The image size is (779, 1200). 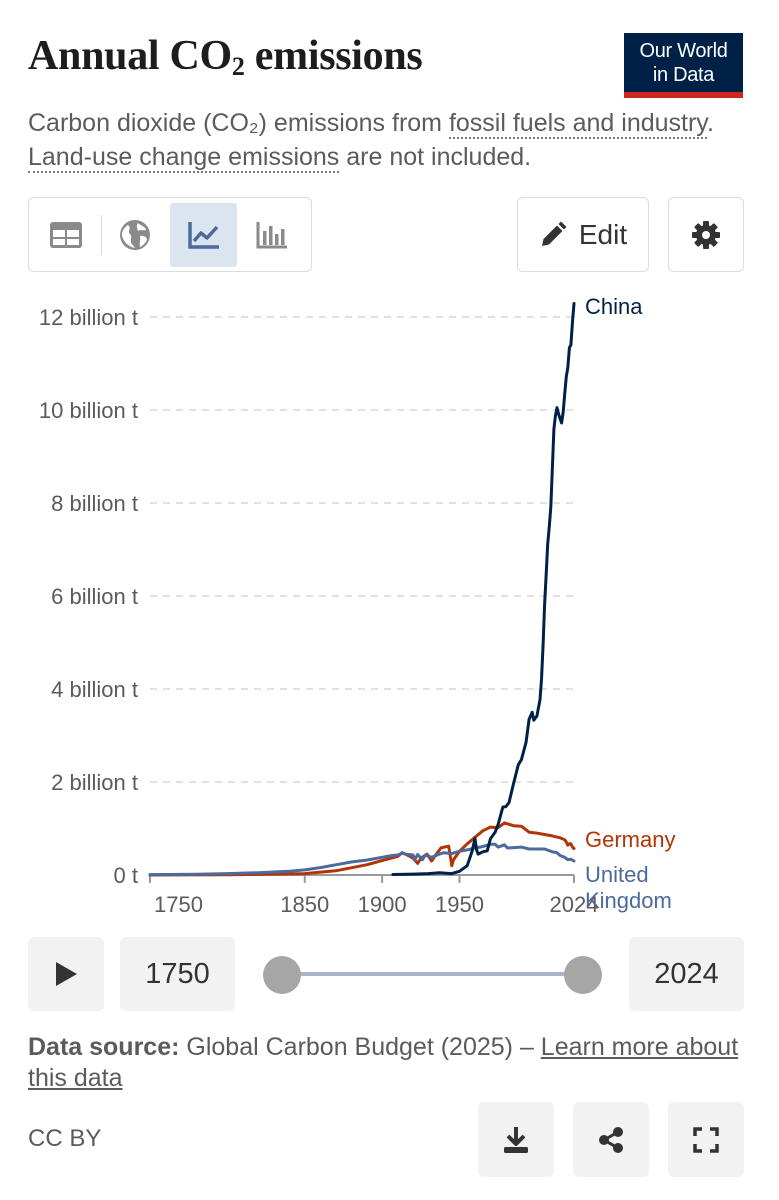 I want to click on play-button, so click(x=66, y=974).